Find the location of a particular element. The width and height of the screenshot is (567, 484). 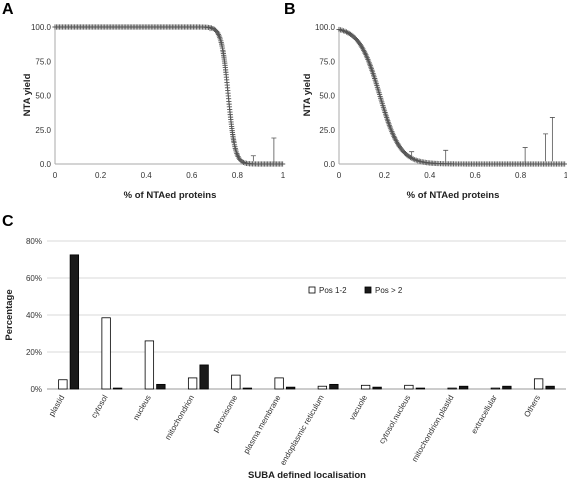

x-tick-label: 0.2 is located at coordinates (101, 175).